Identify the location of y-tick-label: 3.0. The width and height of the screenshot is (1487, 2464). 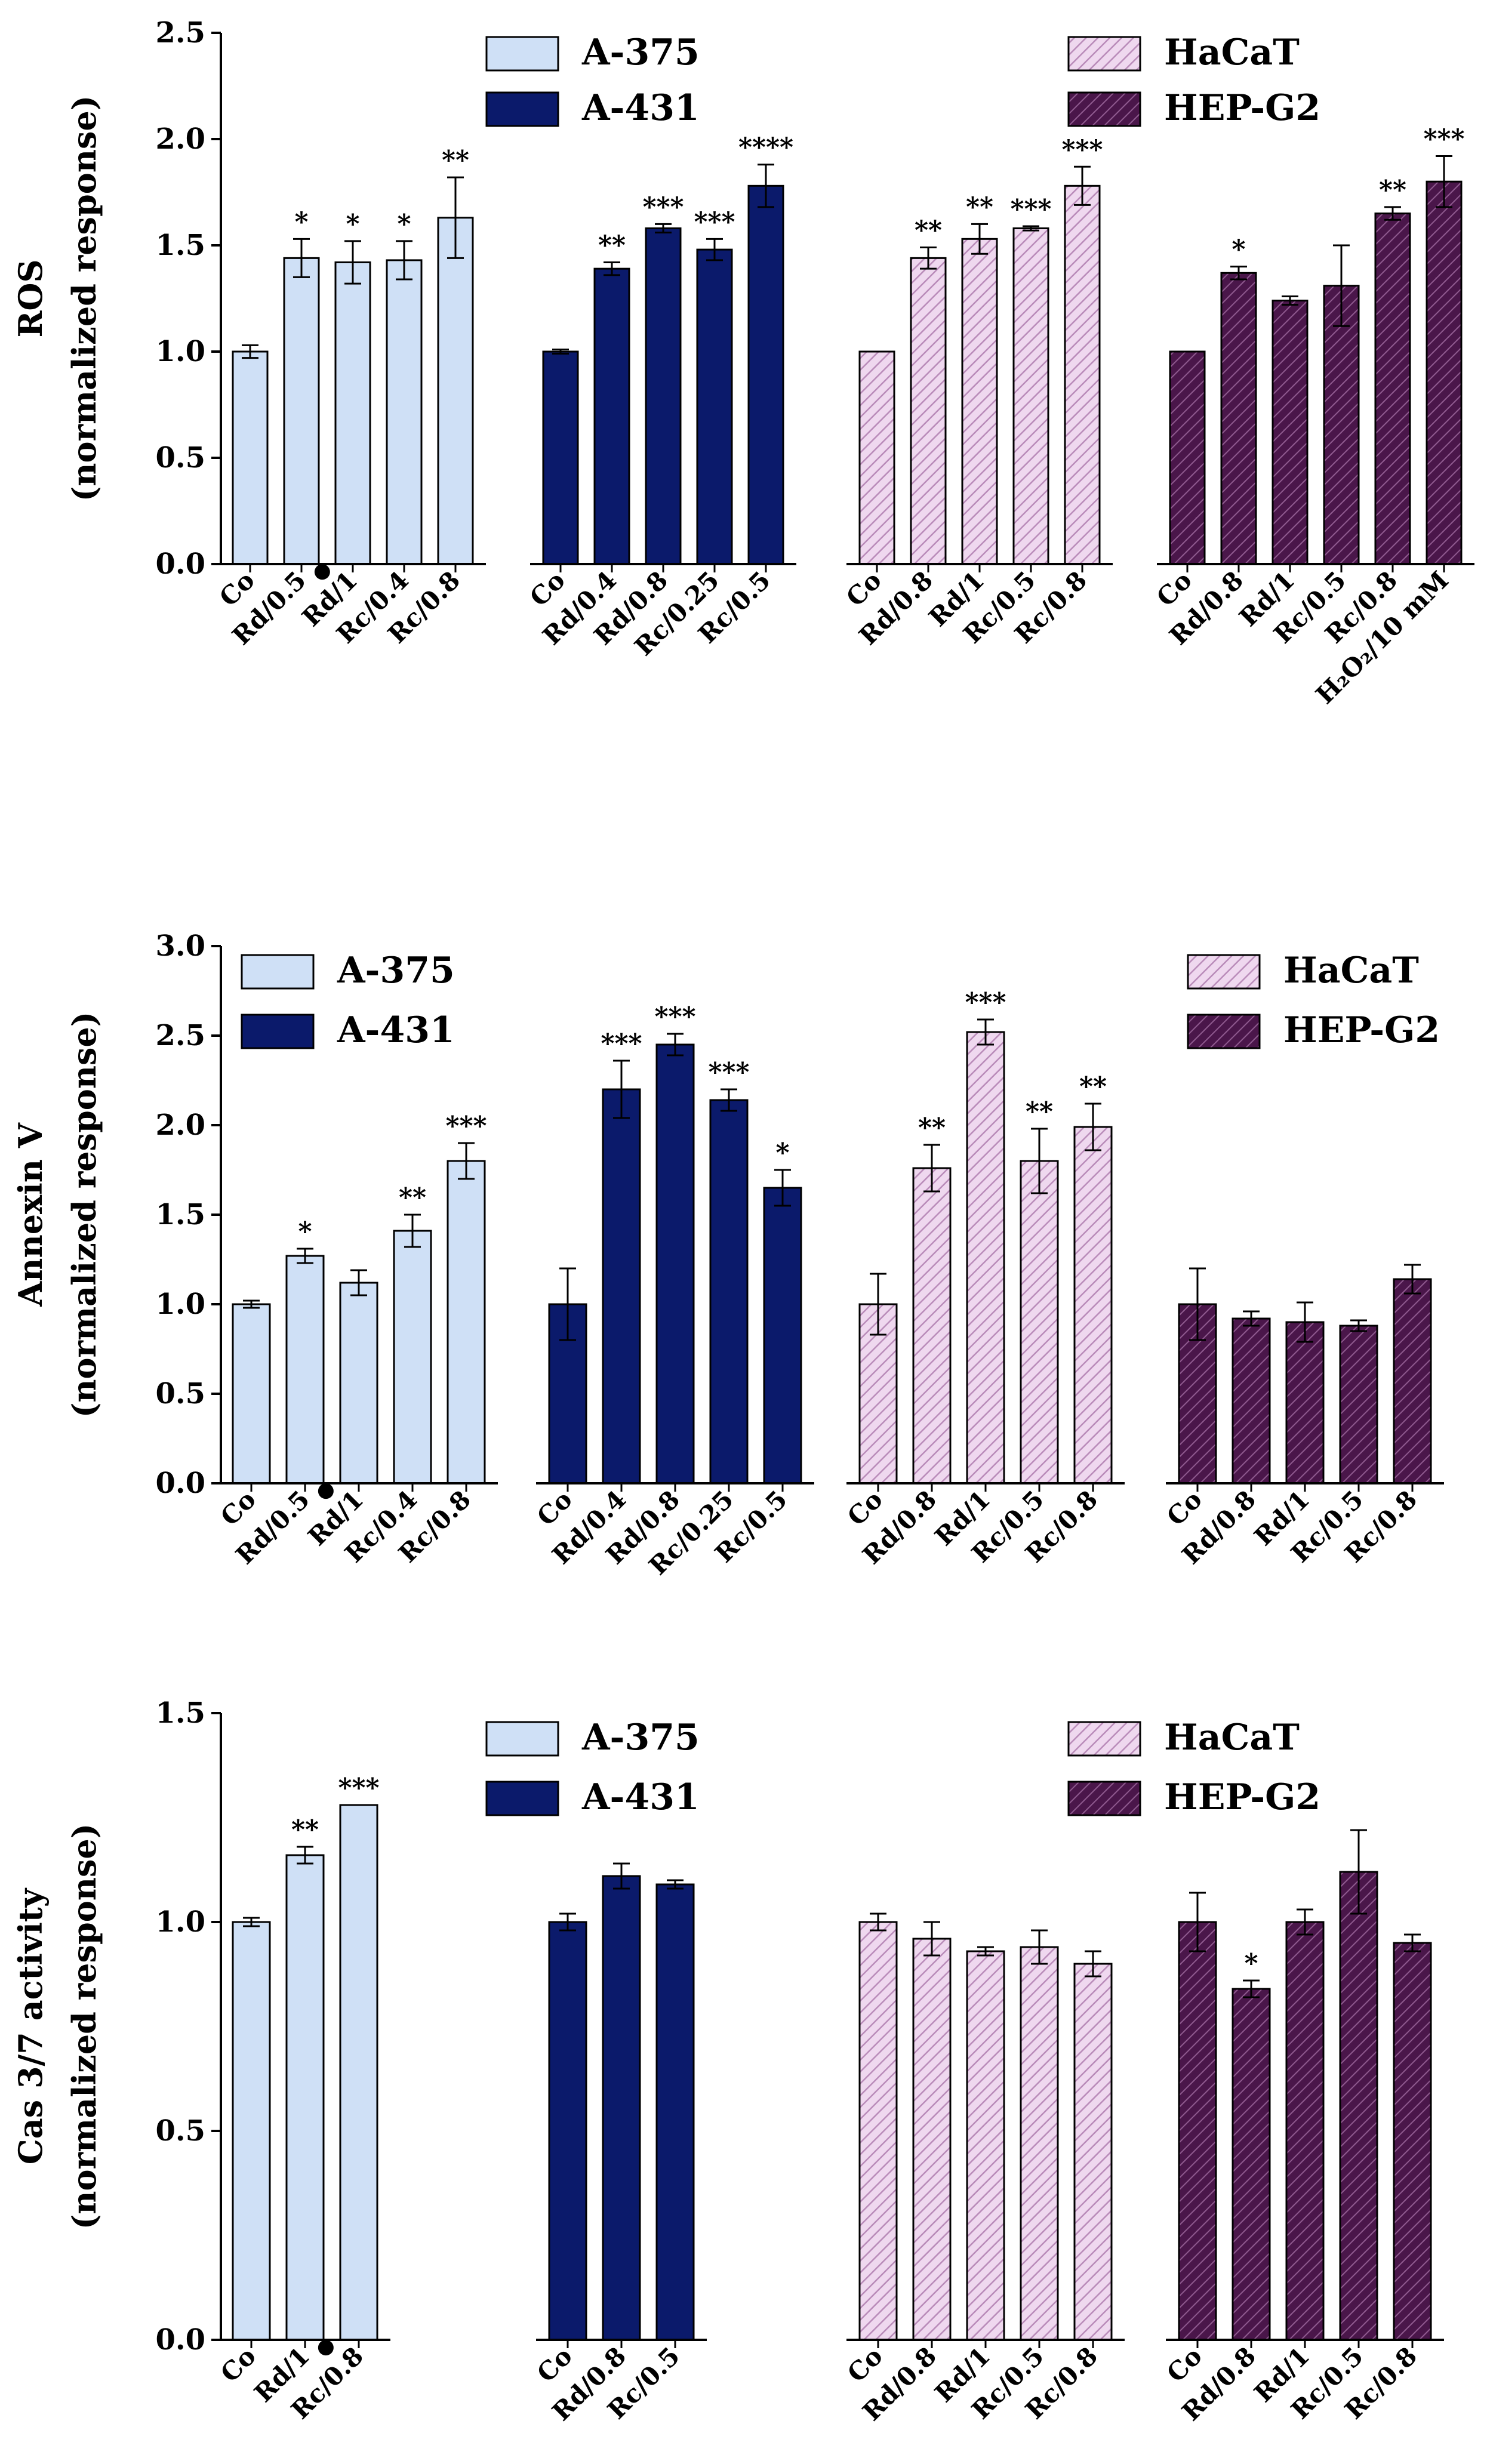
(180, 946).